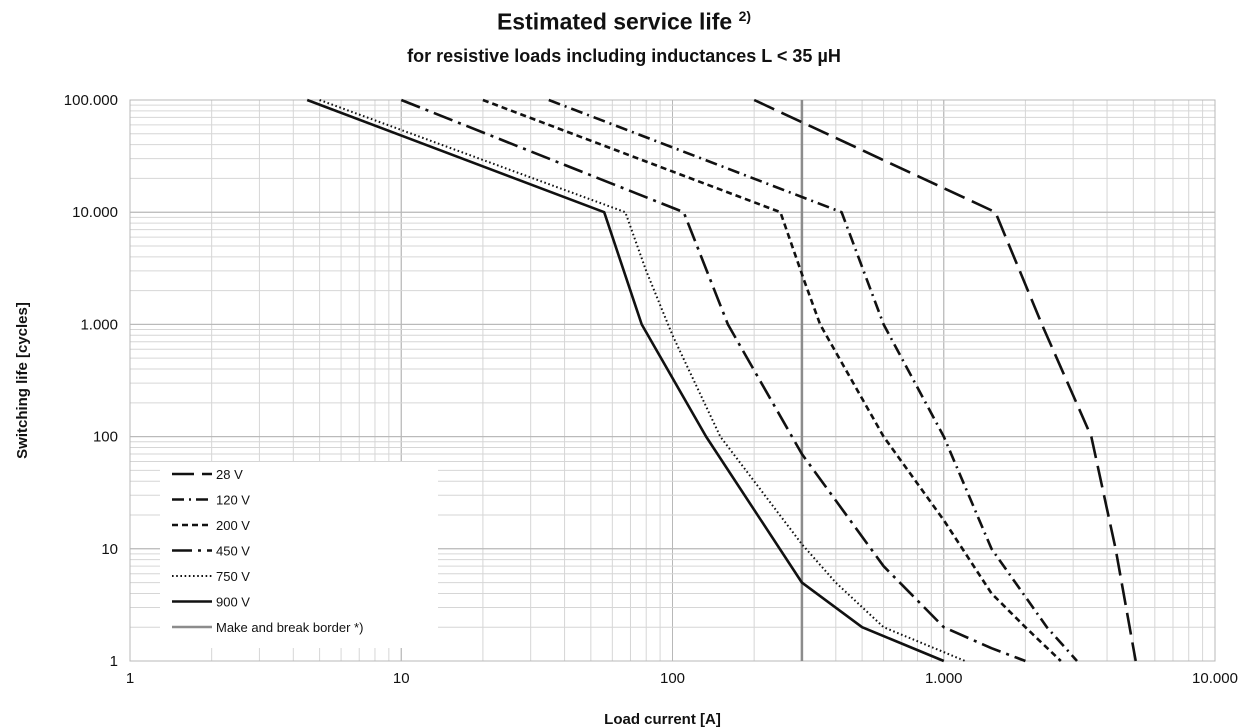 The width and height of the screenshot is (1248, 728). Describe the element at coordinates (105, 437) in the screenshot. I see `y-tick-label: 100` at that location.